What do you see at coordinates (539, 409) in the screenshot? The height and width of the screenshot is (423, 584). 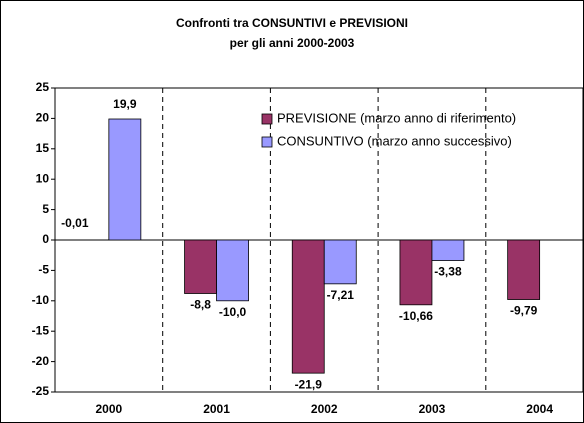 I see `x-tick-label: 2004` at bounding box center [539, 409].